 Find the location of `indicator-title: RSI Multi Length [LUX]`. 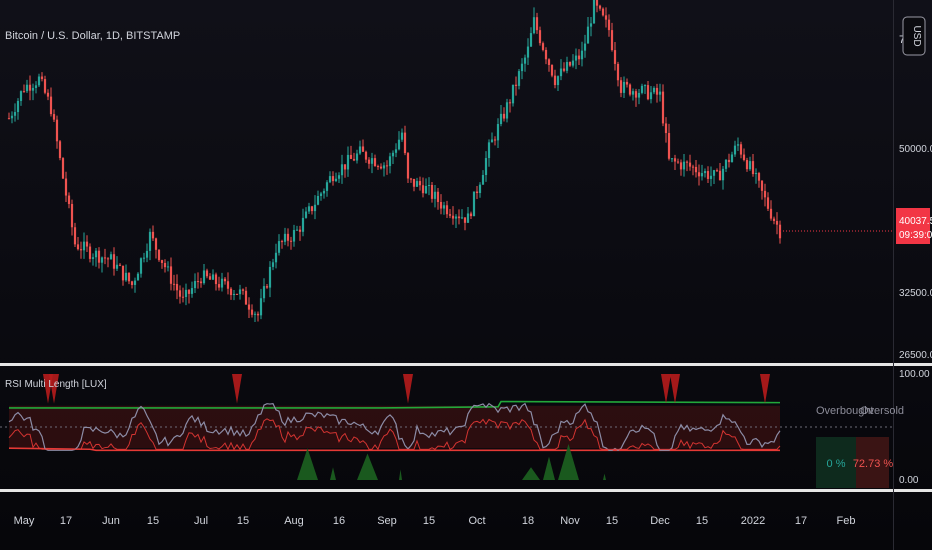

indicator-title: RSI Multi Length [LUX] is located at coordinates (56, 384).